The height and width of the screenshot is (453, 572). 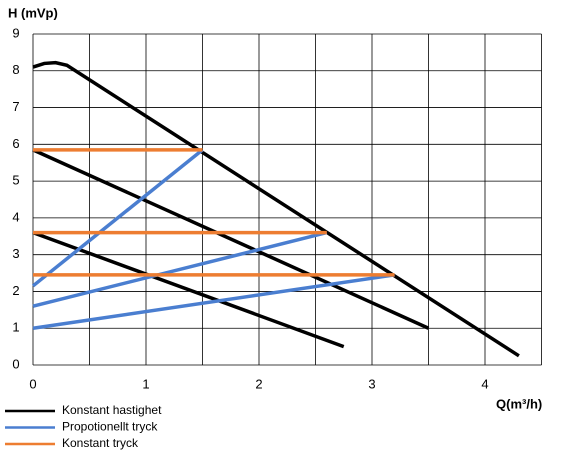 I want to click on x-tick-label: 0, so click(x=32, y=383).